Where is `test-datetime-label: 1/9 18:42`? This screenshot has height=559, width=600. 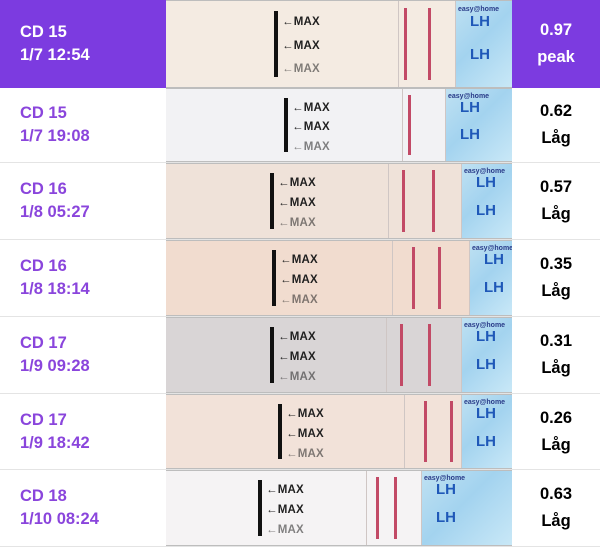
test-datetime-label: 1/9 18:42 is located at coordinates (55, 442).